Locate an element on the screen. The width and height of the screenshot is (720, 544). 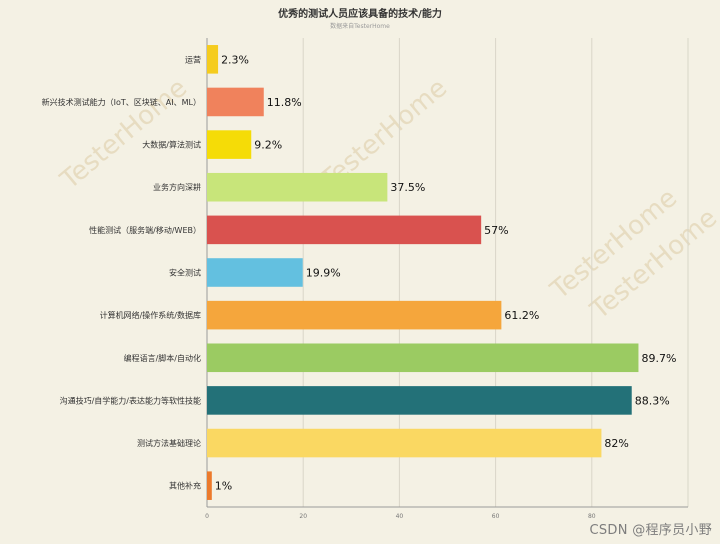
x-tick-label: 20 is located at coordinates (303, 516).